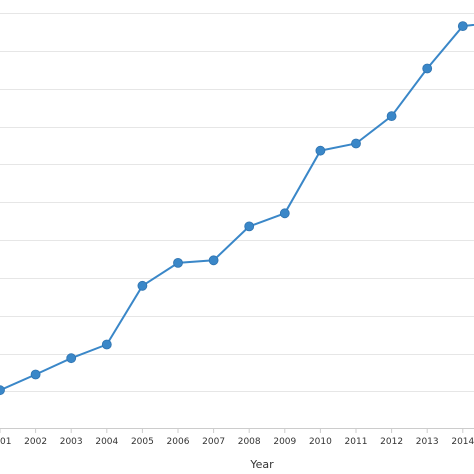 This screenshot has width=474, height=474. What do you see at coordinates (391, 442) in the screenshot?
I see `x-tick-label: 2012` at bounding box center [391, 442].